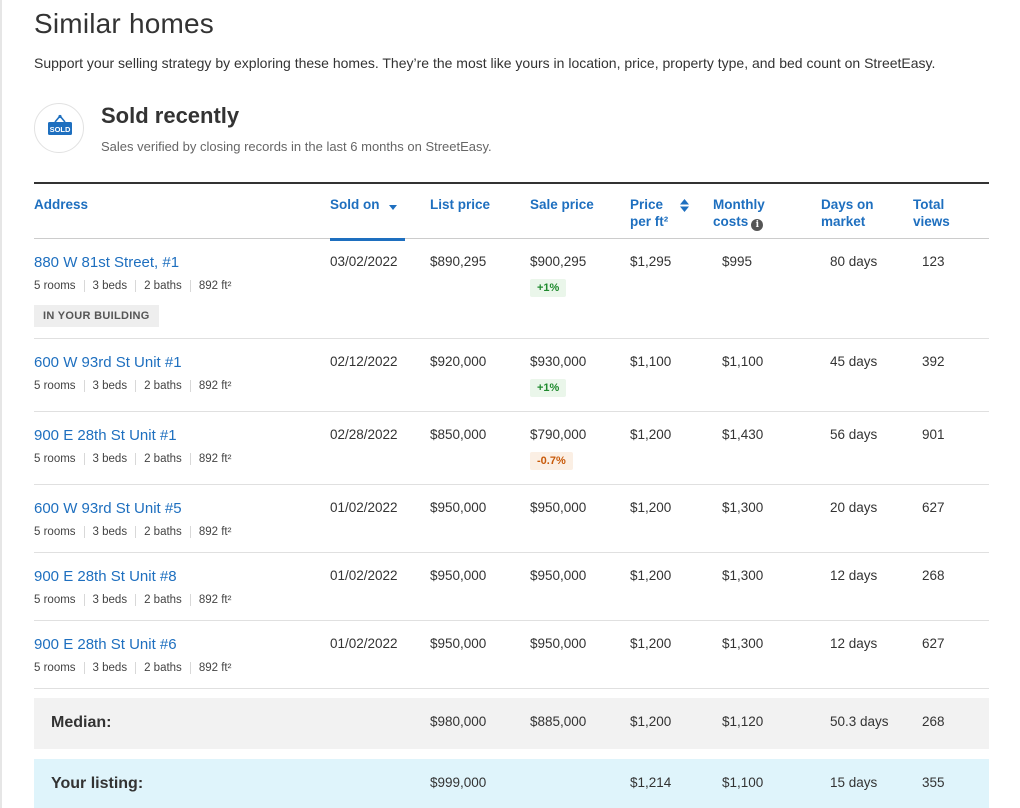  What do you see at coordinates (96, 316) in the screenshot?
I see `in-your-building-badge: IN YOUR BUILDING` at bounding box center [96, 316].